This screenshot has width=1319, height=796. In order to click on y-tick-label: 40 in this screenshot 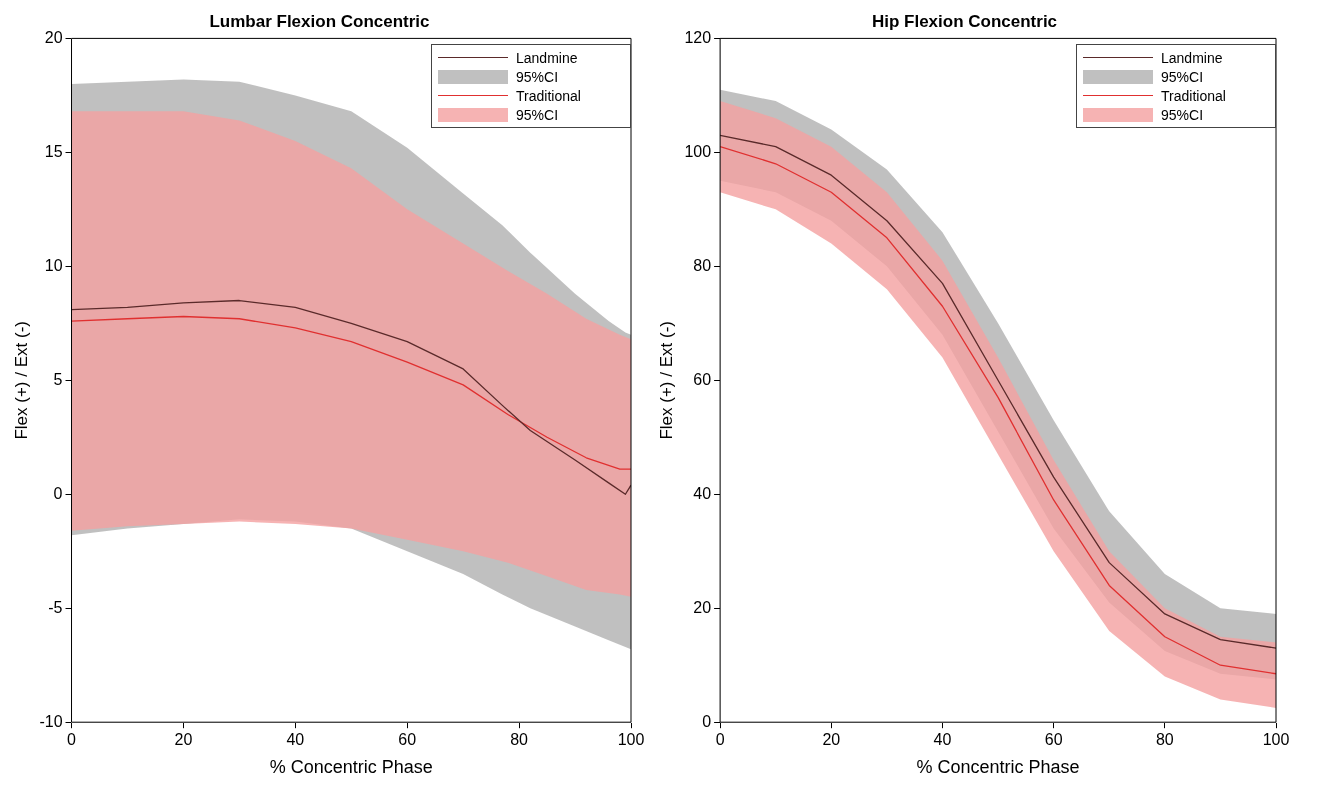, I will do `click(702, 493)`.